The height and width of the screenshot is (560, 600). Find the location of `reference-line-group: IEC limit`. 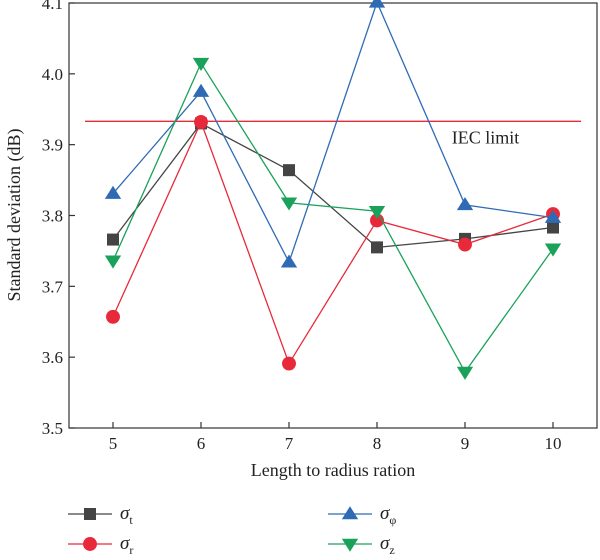

reference-line-group: IEC limit is located at coordinates (333, 133).